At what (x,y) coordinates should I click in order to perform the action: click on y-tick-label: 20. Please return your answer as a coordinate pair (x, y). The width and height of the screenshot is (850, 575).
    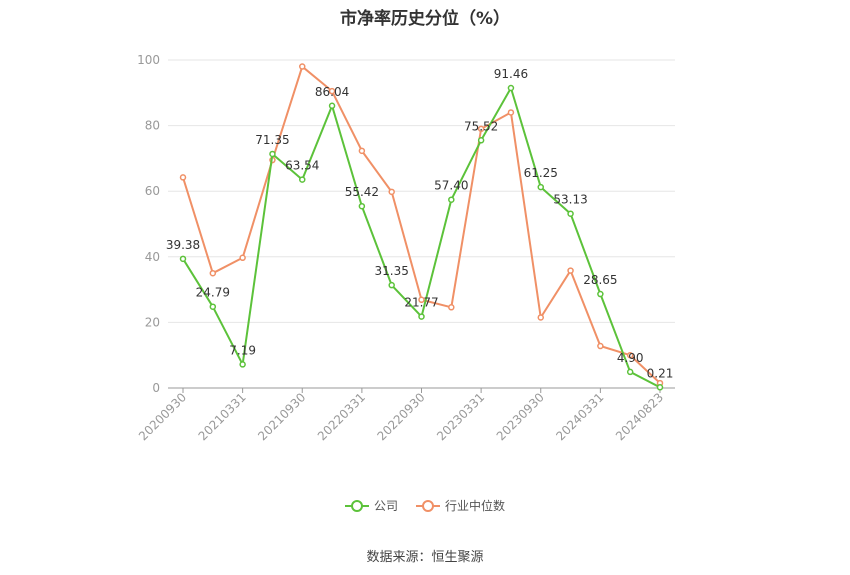
    Looking at the image, I should click on (152, 322).